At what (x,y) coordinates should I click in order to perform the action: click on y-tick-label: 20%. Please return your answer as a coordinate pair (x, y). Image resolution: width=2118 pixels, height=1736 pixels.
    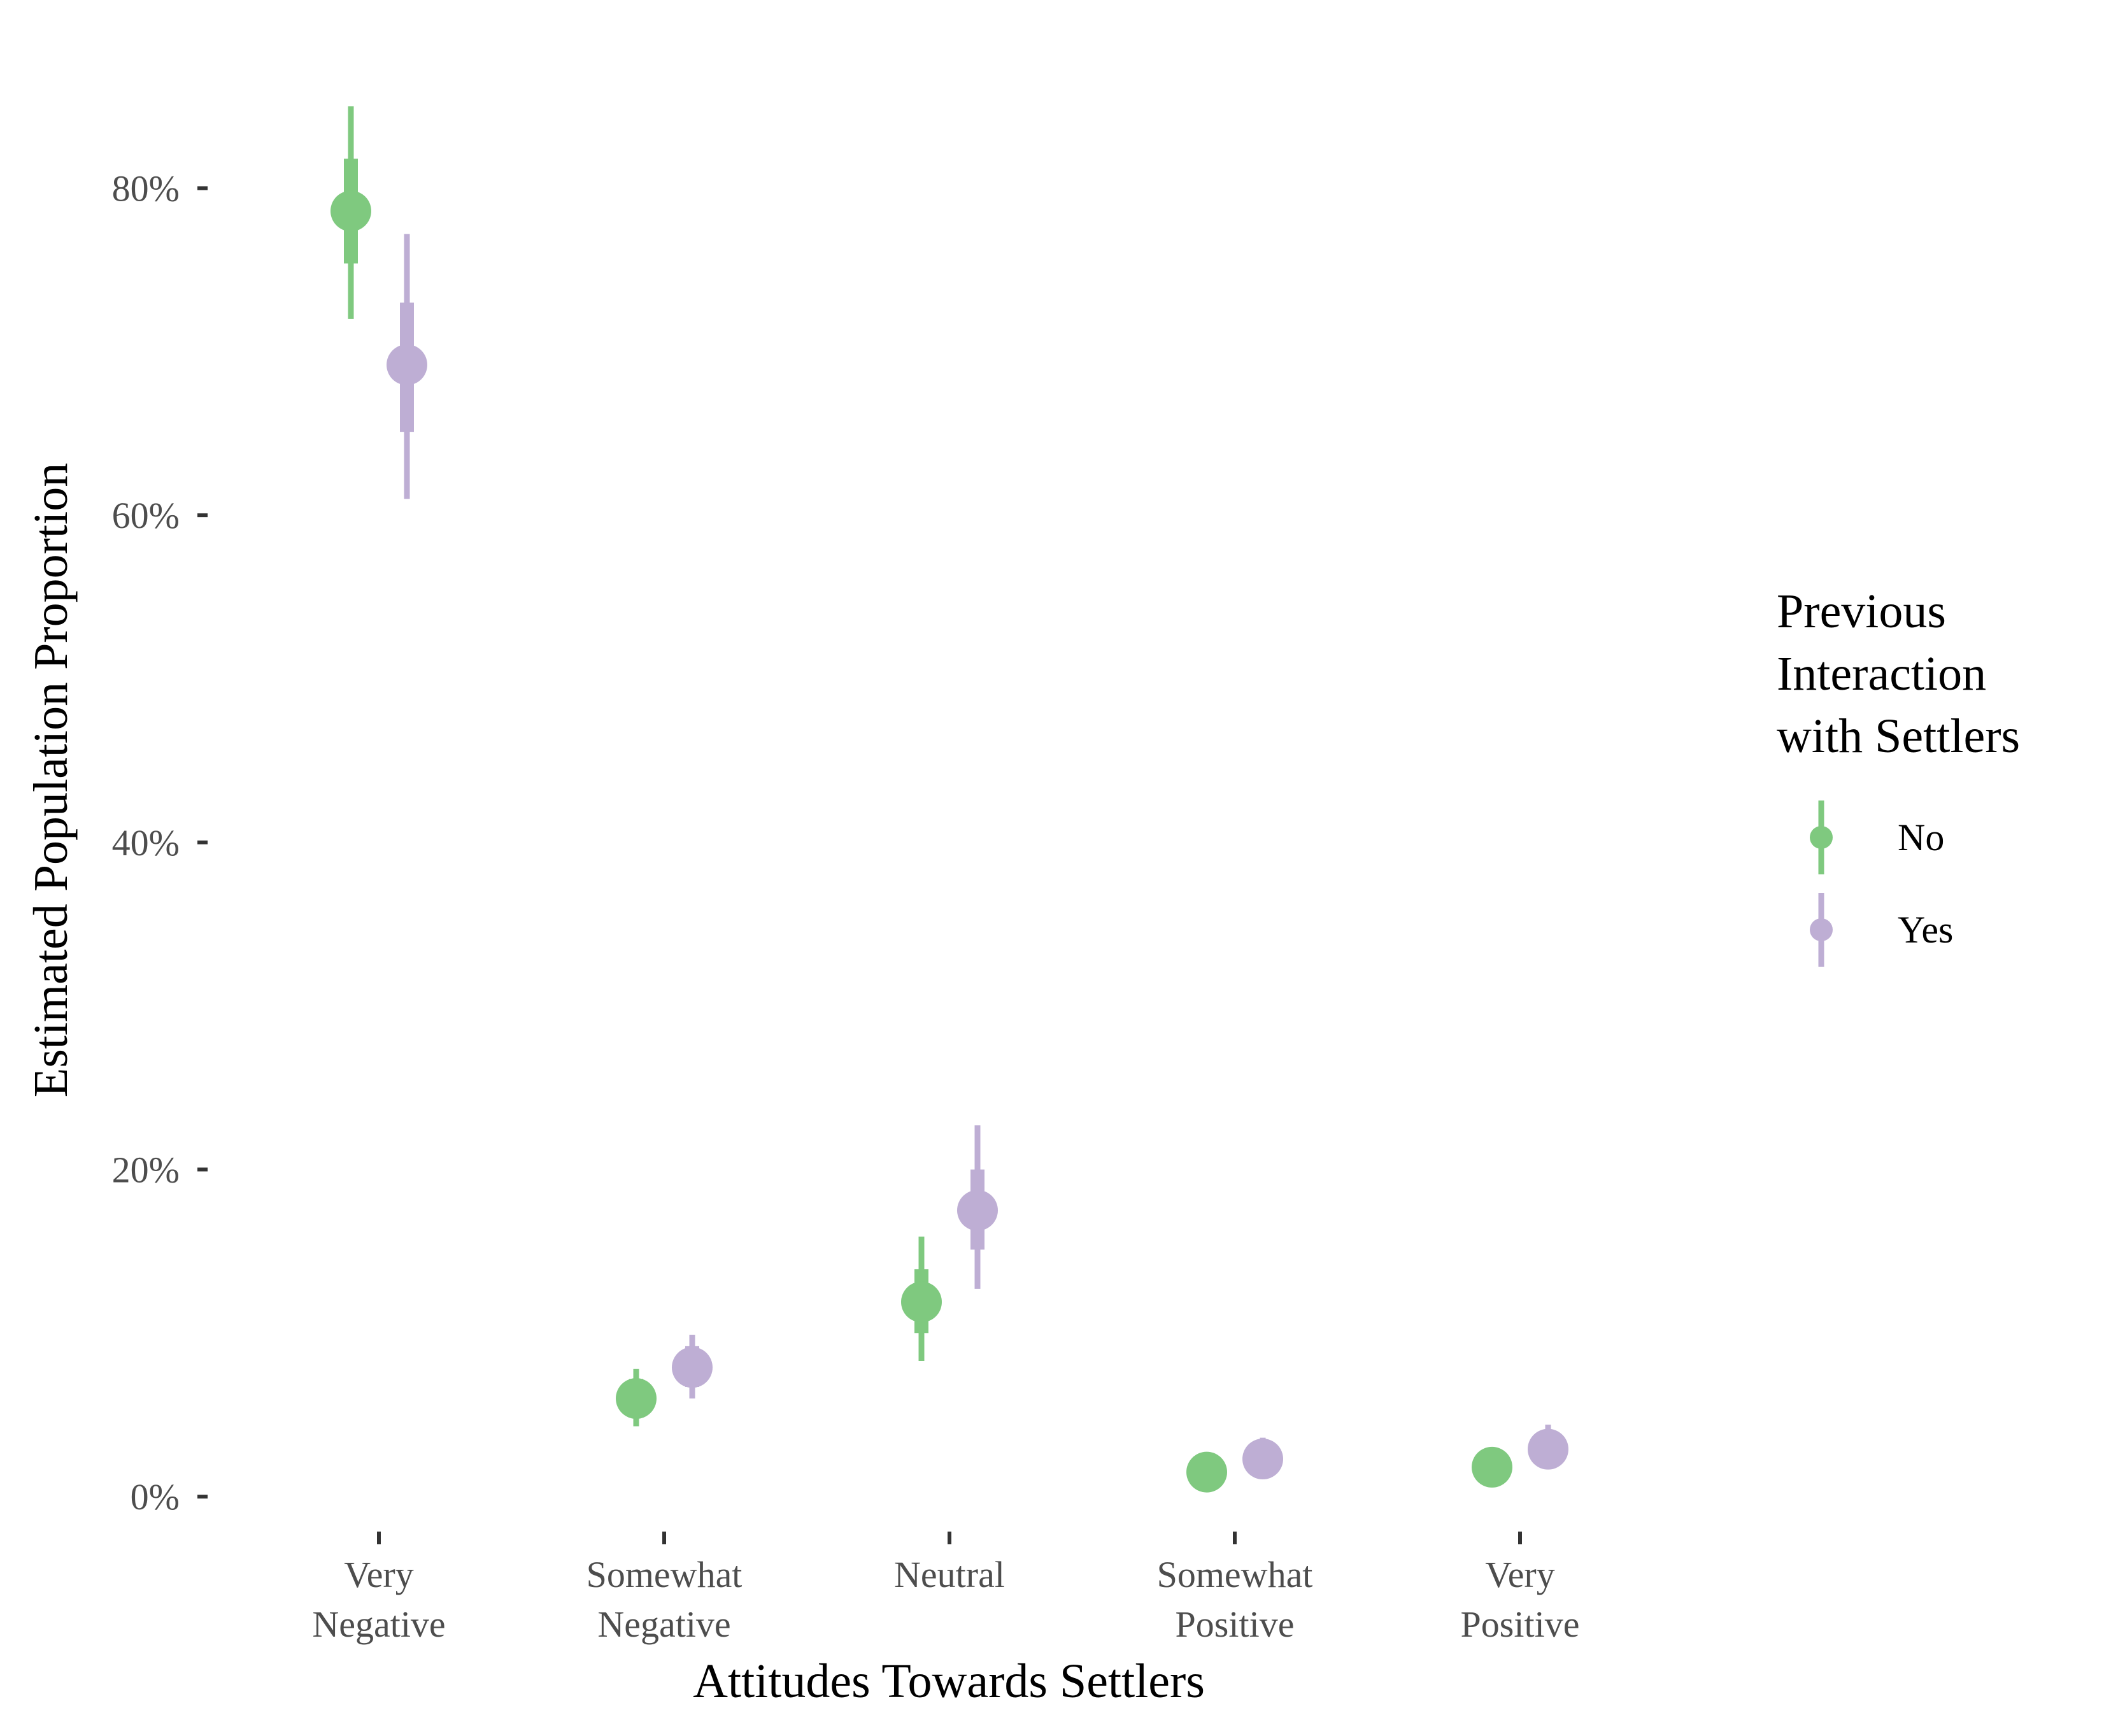
    Looking at the image, I should click on (146, 1169).